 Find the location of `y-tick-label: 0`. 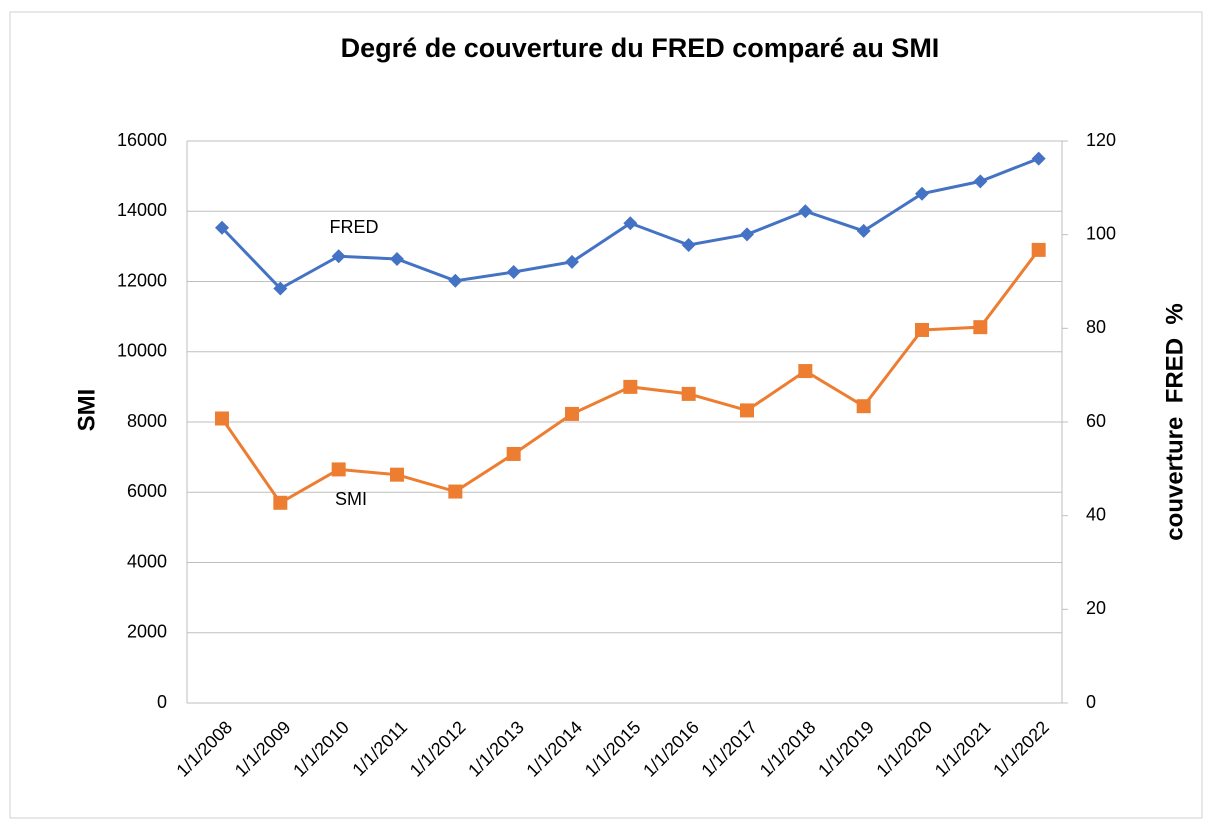

y-tick-label: 0 is located at coordinates (162, 702).